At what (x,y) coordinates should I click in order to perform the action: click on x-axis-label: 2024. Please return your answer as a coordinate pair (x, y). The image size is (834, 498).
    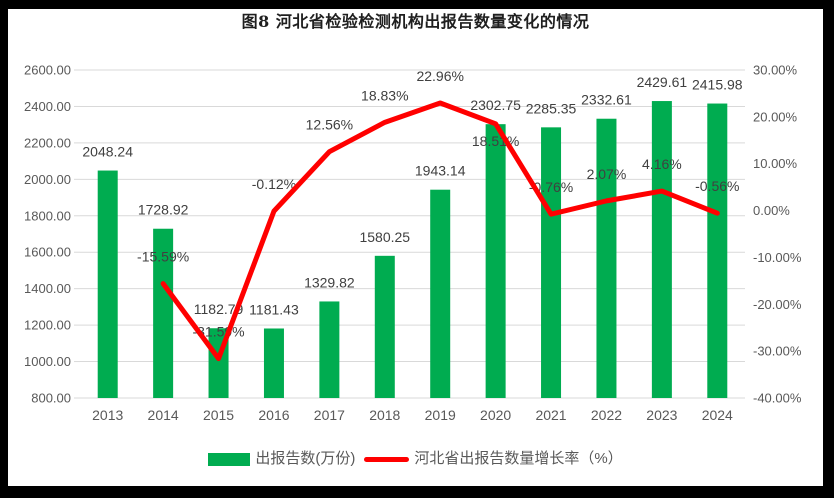
    Looking at the image, I should click on (717, 415).